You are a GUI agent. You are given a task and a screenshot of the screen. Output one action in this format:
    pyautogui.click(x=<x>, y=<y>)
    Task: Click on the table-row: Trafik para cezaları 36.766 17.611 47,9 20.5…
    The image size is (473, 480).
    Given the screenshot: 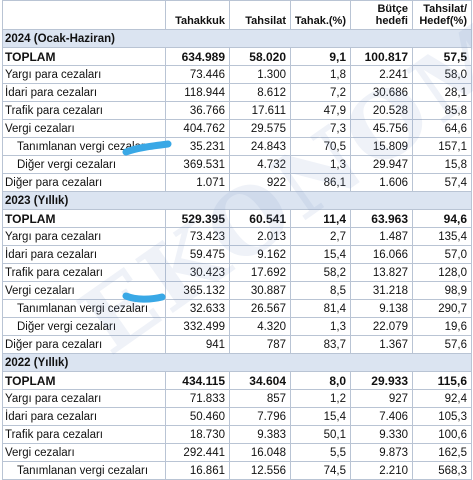 What is the action you would take?
    pyautogui.click(x=237, y=110)
    